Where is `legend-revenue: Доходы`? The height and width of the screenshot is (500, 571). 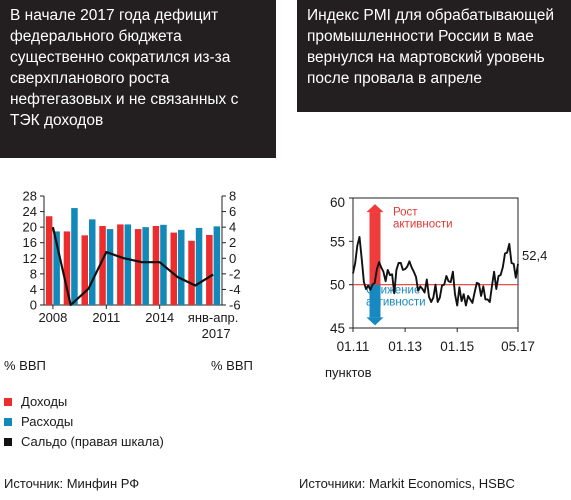 legend-revenue: Доходы is located at coordinates (35, 401).